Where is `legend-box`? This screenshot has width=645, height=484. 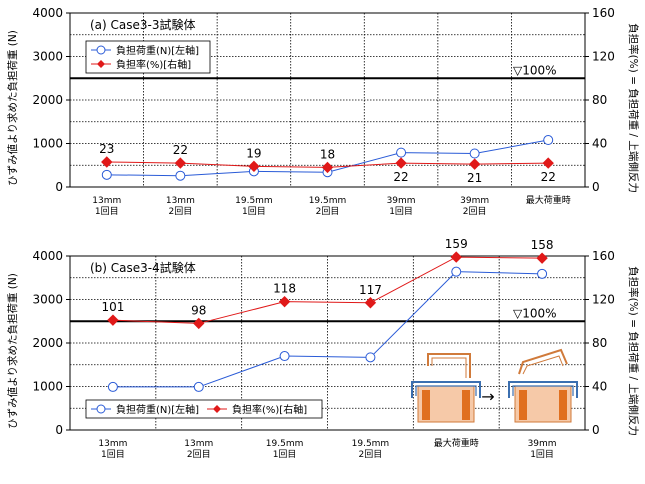 legend-box is located at coordinates (148, 57).